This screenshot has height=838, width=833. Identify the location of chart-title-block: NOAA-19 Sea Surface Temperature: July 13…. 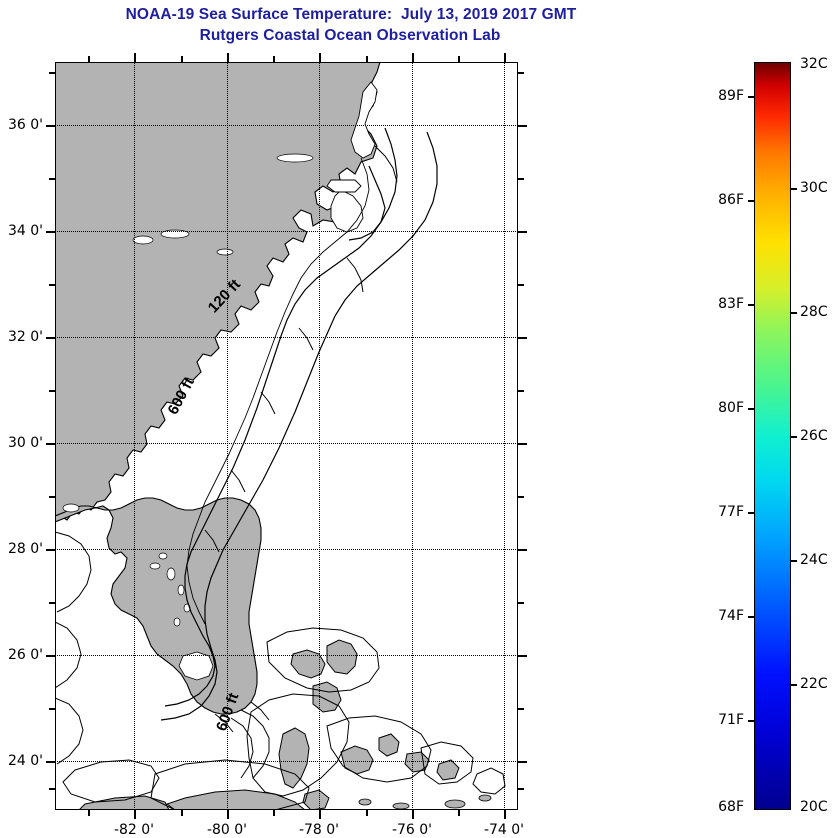
(350, 25).